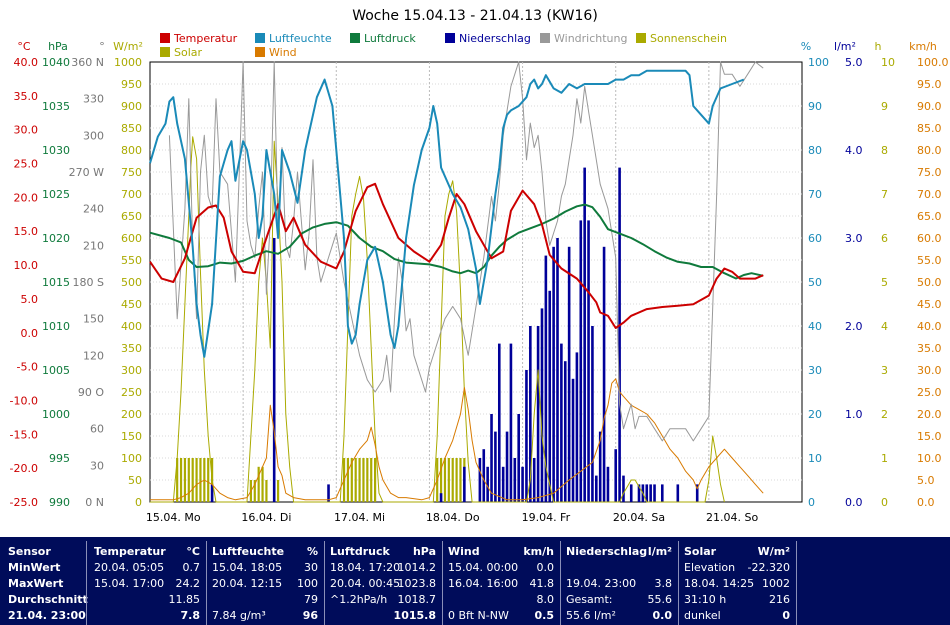  What do you see at coordinates (56, 106) in the screenshot?
I see `axis-tick-hpa: 1035` at bounding box center [56, 106].